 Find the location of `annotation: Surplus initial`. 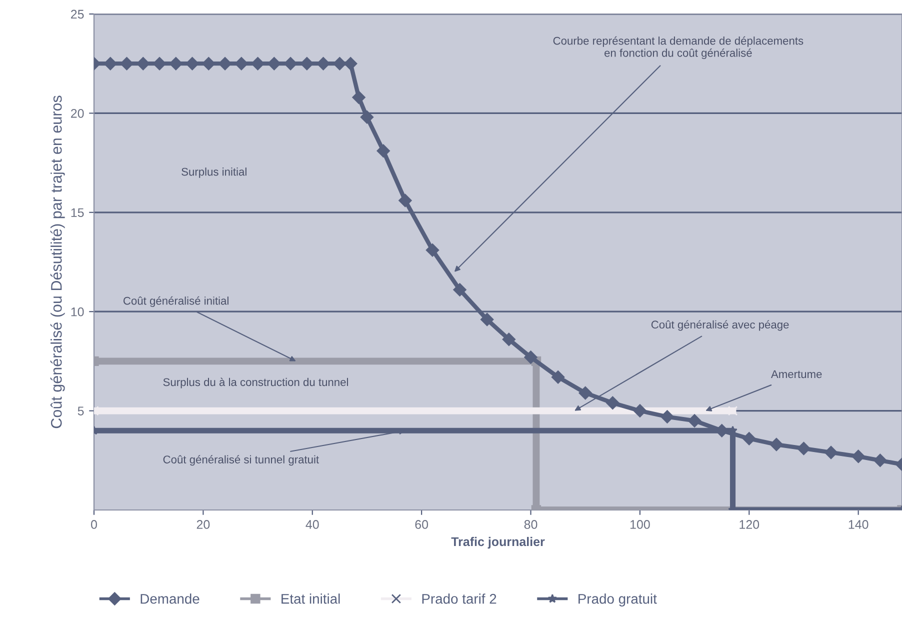

annotation: Surplus initial is located at coordinates (214, 173).